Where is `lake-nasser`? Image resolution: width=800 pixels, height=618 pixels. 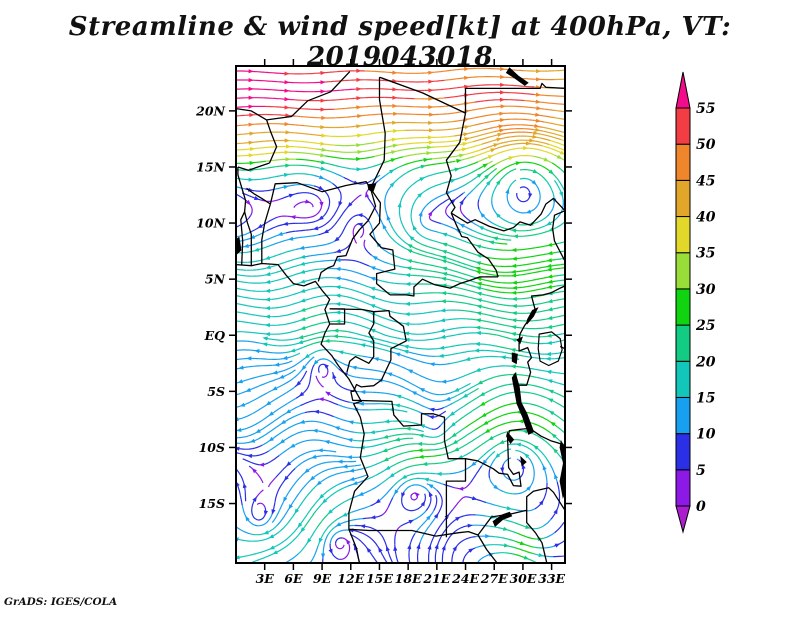 lake-nasser is located at coordinates (517, 76).